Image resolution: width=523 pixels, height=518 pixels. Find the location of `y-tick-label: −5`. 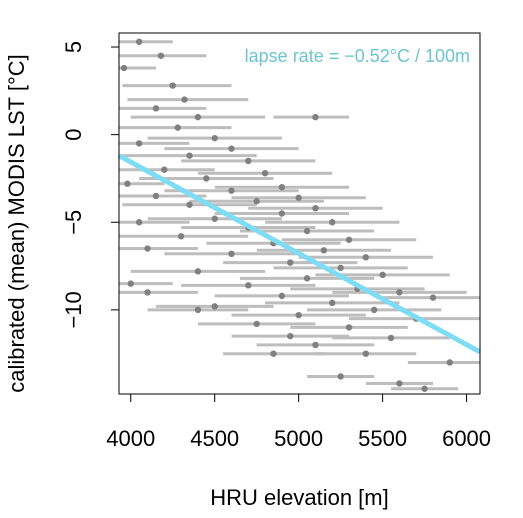

y-tick-label: −5 is located at coordinates (73, 222).